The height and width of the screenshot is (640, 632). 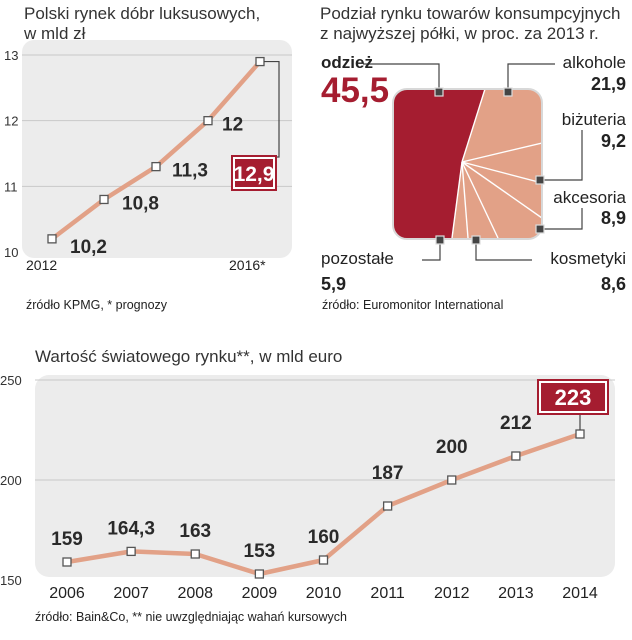 What do you see at coordinates (413, 305) in the screenshot?
I see `chart2-source: źródło: Euromonitor International` at bounding box center [413, 305].